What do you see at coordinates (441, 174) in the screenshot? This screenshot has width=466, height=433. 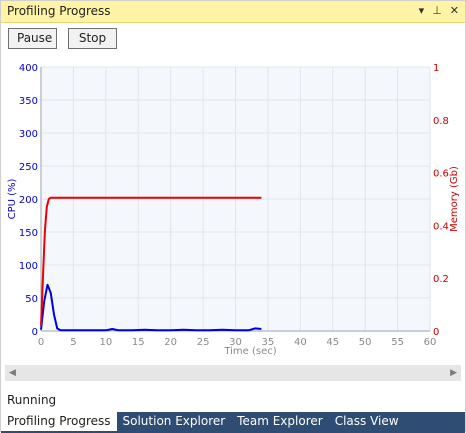 I see `y-right-tick-label: 0.6` at bounding box center [441, 174].